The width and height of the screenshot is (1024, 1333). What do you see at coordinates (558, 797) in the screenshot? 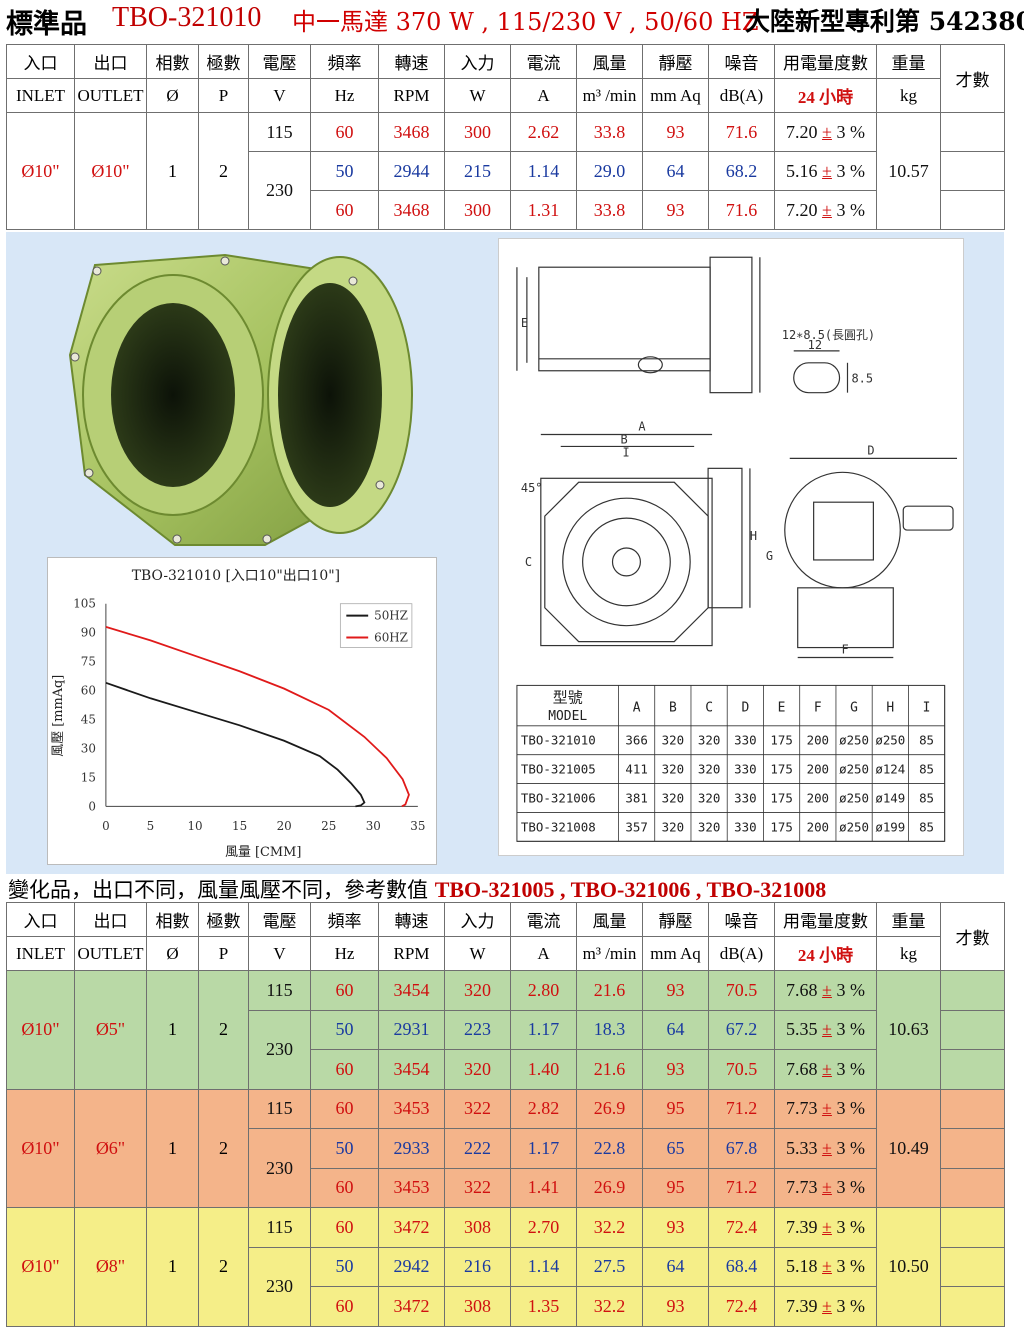
I see `dim-row-model: TBO-321006` at bounding box center [558, 797].